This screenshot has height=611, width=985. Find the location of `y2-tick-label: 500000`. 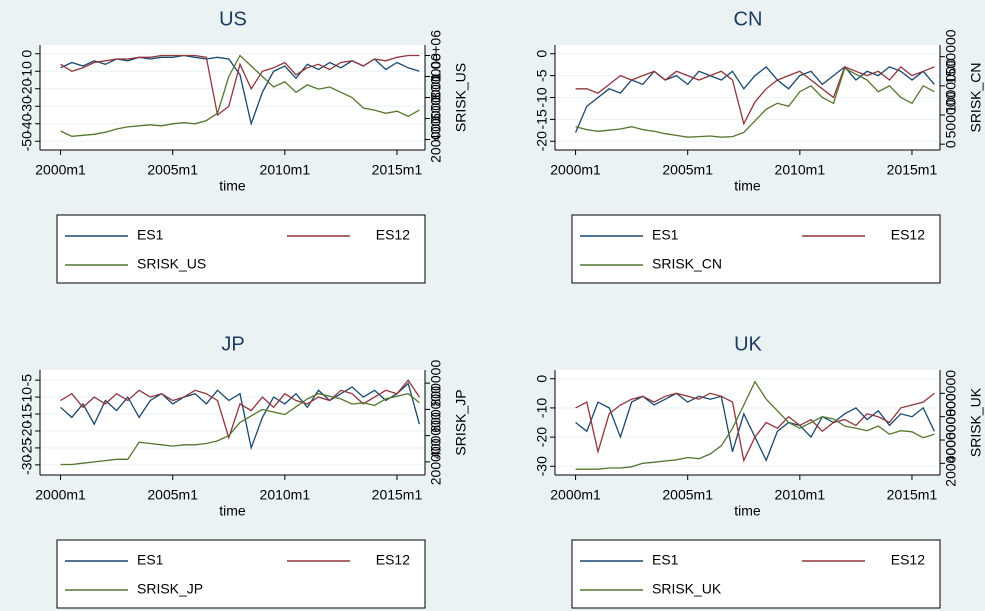

y2-tick-label: 500000 is located at coordinates (951, 114).